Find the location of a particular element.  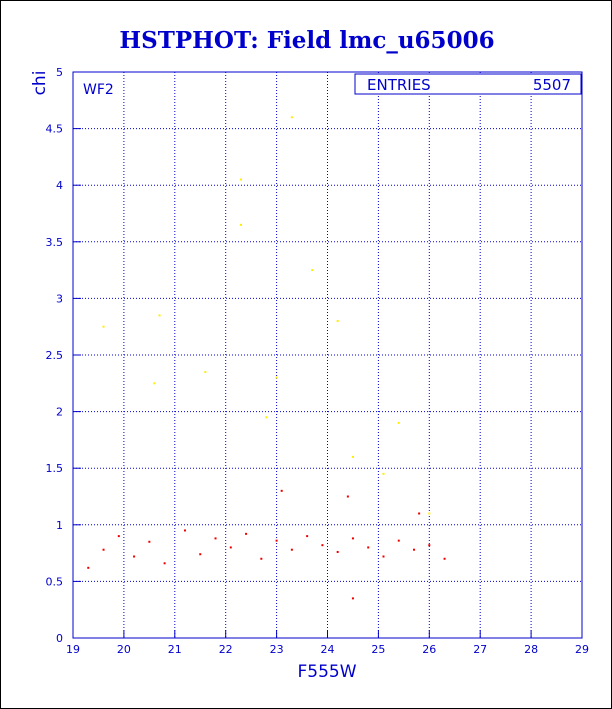

y-axis-label: chi is located at coordinates (40, 83).